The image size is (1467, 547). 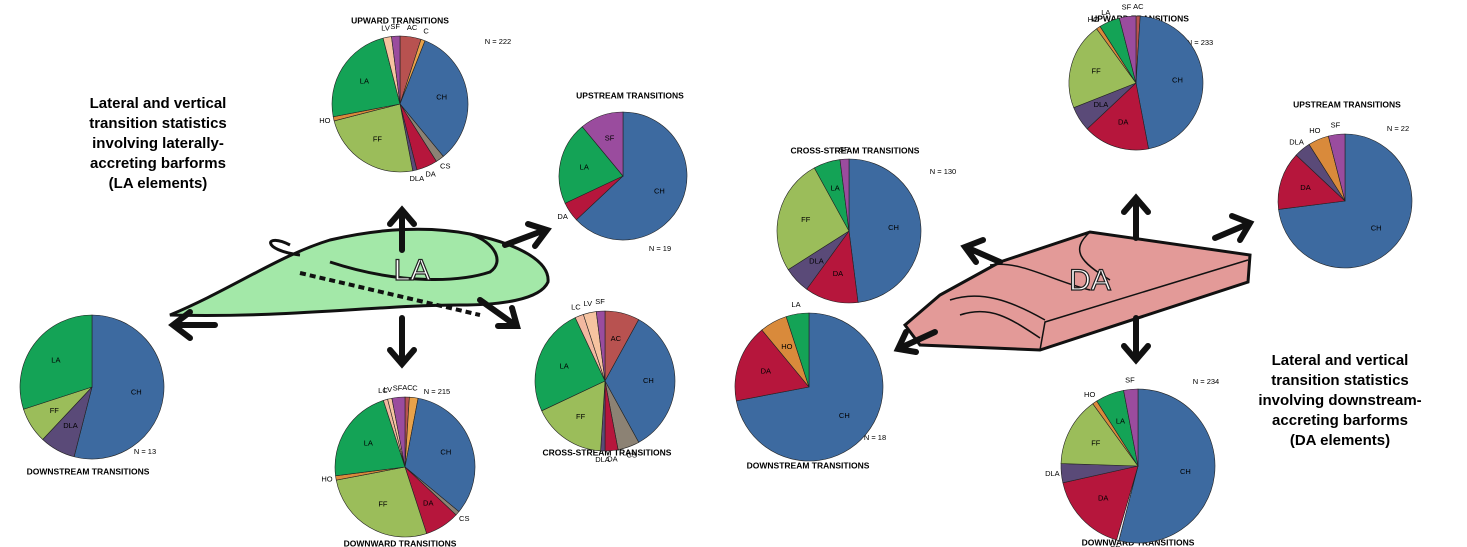 I want to click on annotation: (DA elements), so click(x=1340, y=440).